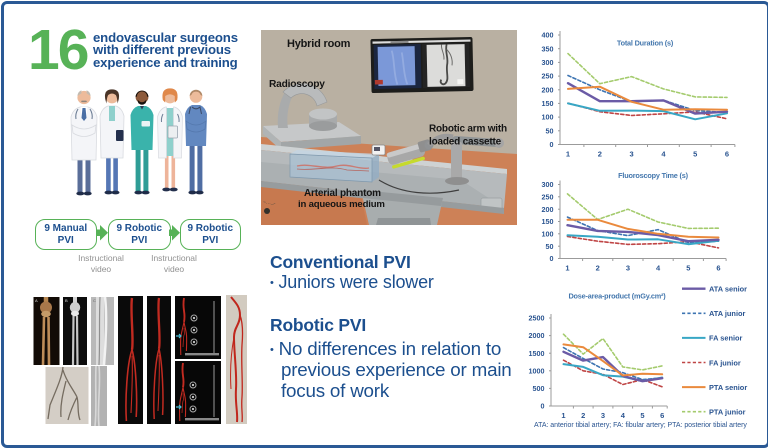 The height and width of the screenshot is (448, 768). Describe the element at coordinates (269, 203) in the screenshot. I see `svg-text: ~…_ـ` at that location.